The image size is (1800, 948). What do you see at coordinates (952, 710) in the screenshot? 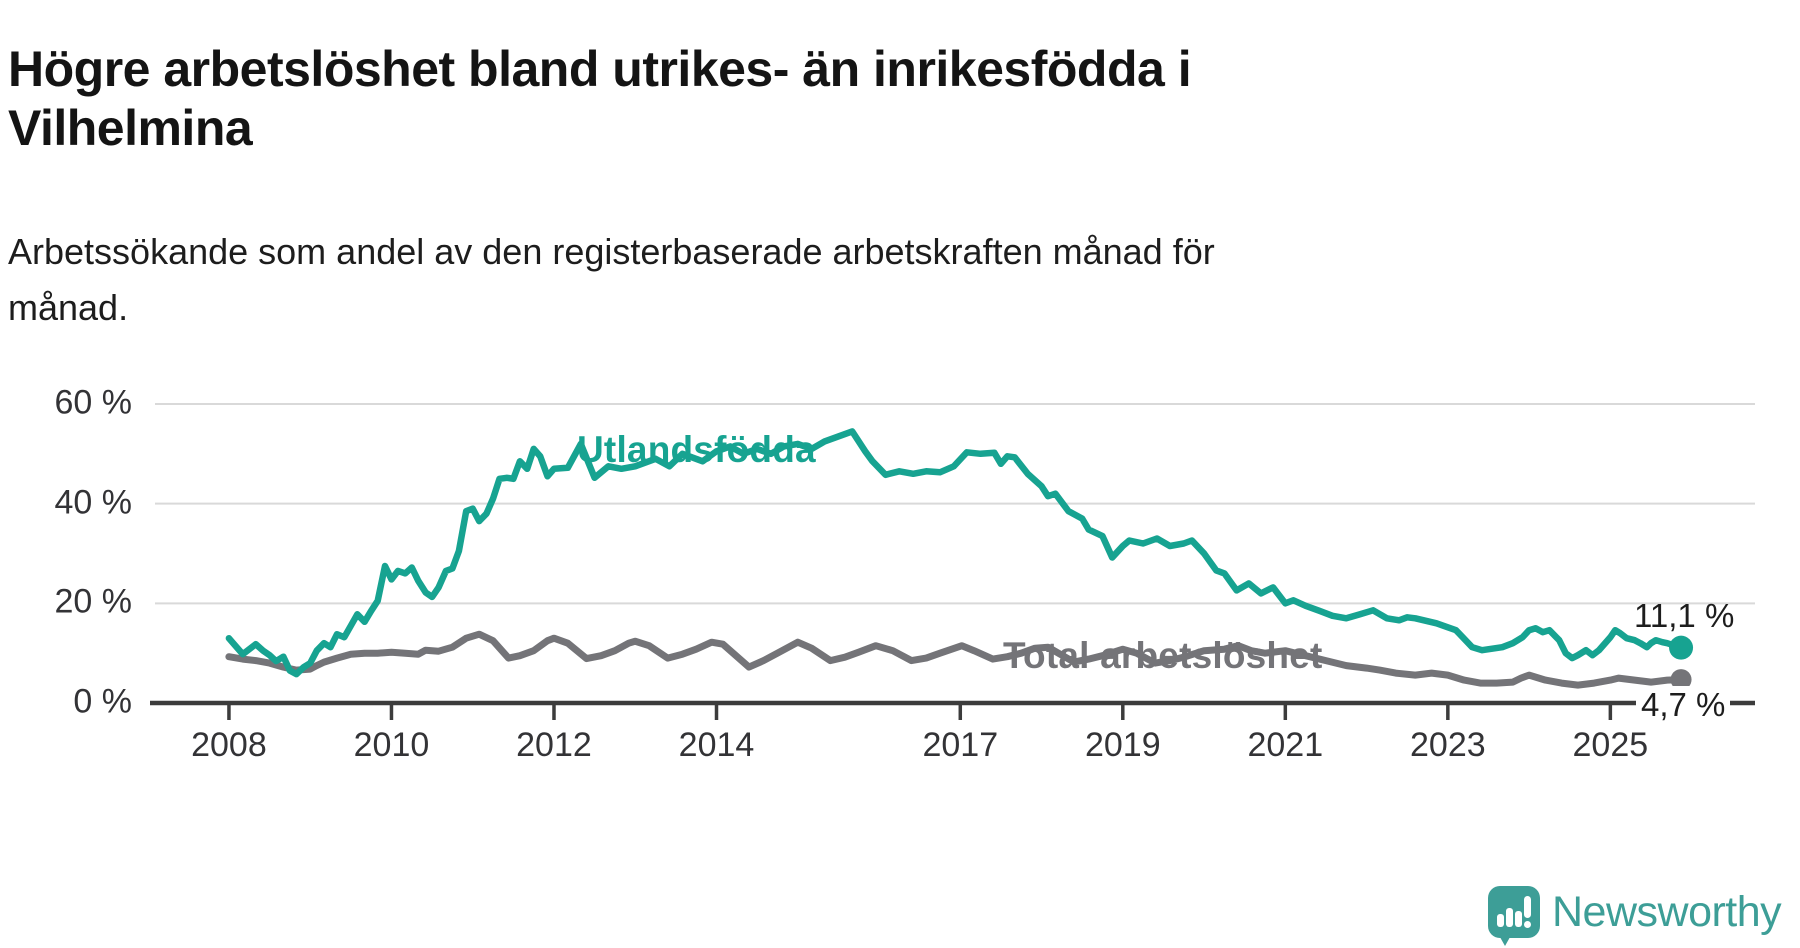
I see `x-axis` at bounding box center [952, 710].